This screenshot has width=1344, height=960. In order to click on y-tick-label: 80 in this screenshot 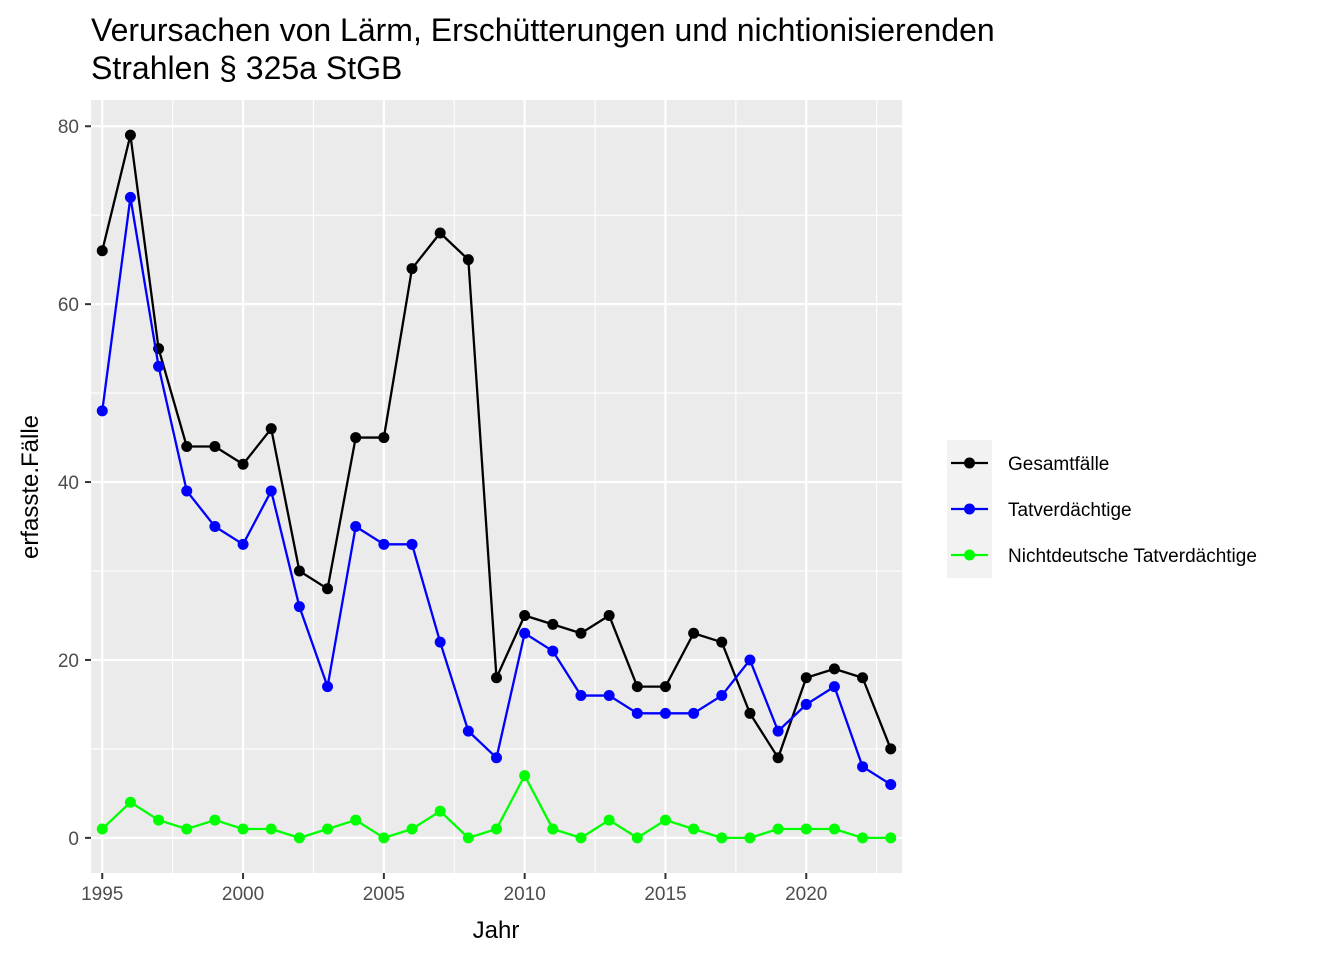, I will do `click(68, 127)`.